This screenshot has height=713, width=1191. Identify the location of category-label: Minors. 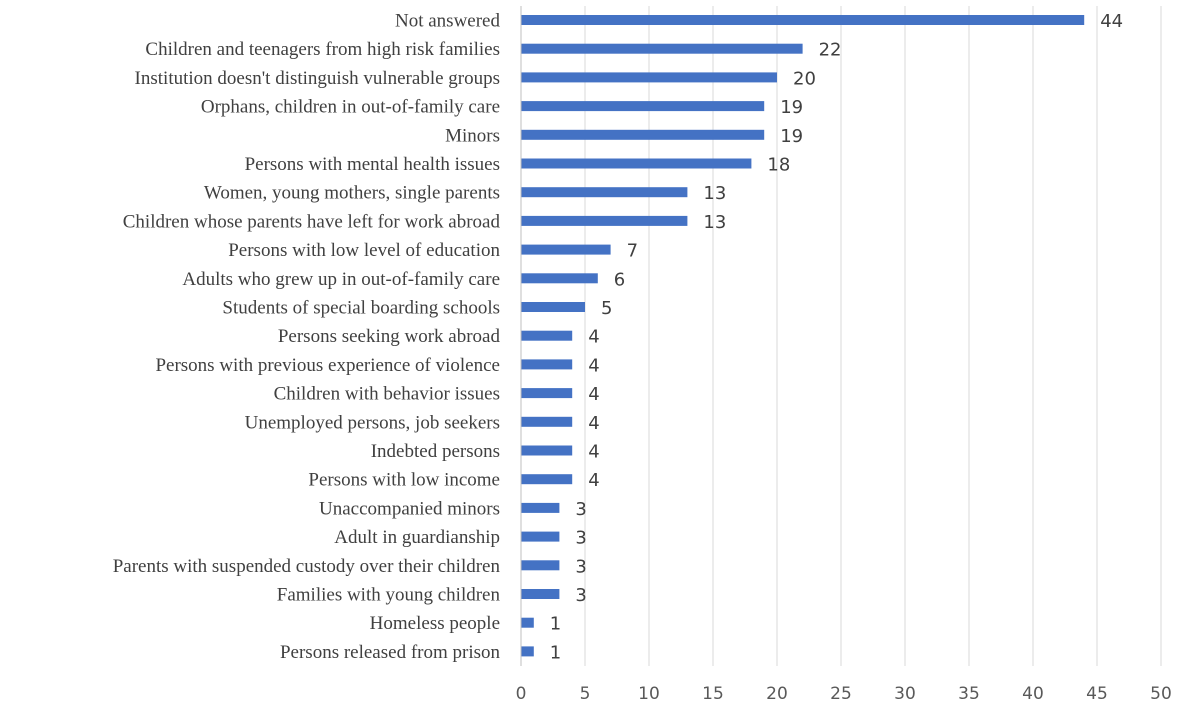
(472, 135).